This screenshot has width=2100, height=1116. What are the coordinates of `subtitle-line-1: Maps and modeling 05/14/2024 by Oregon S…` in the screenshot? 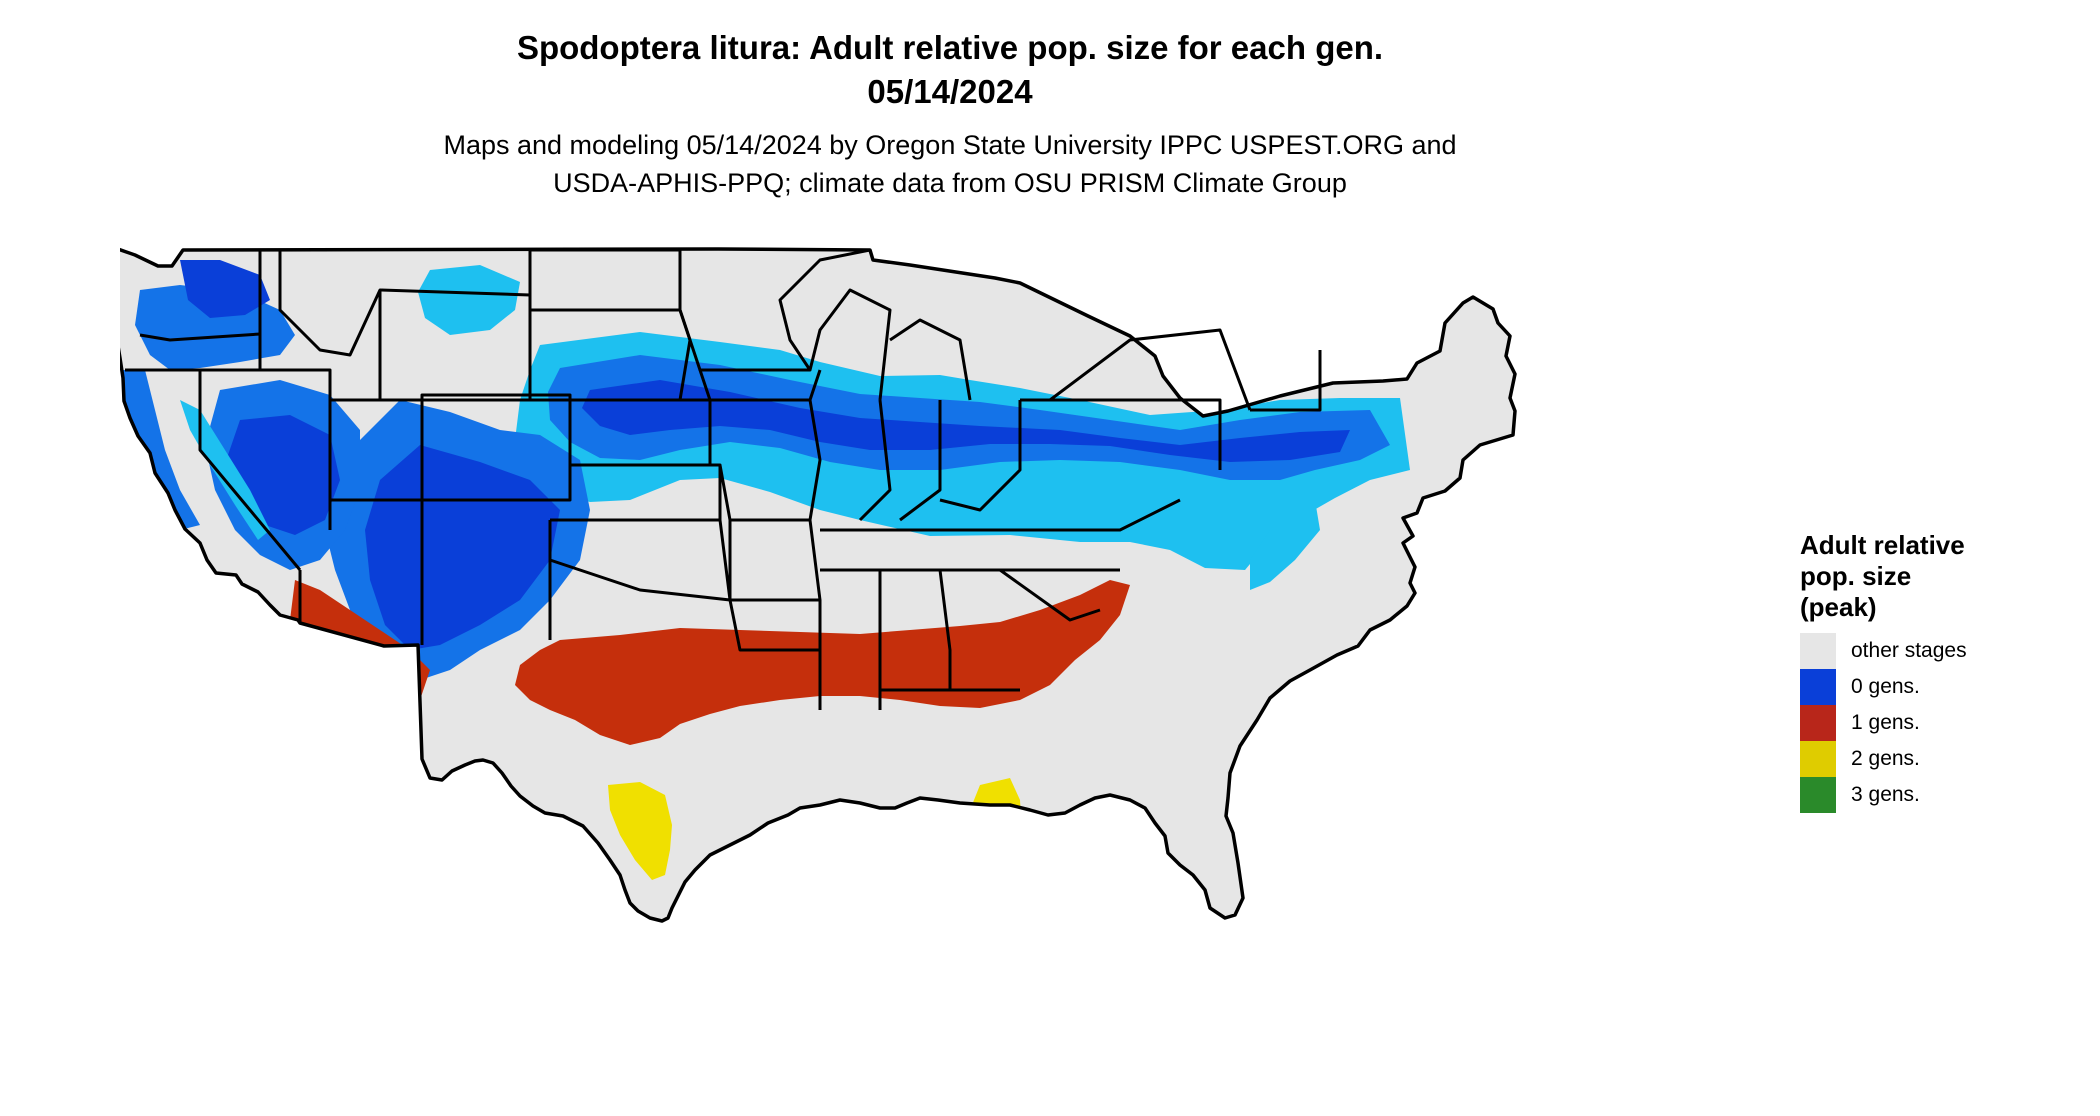 It's located at (950, 145).